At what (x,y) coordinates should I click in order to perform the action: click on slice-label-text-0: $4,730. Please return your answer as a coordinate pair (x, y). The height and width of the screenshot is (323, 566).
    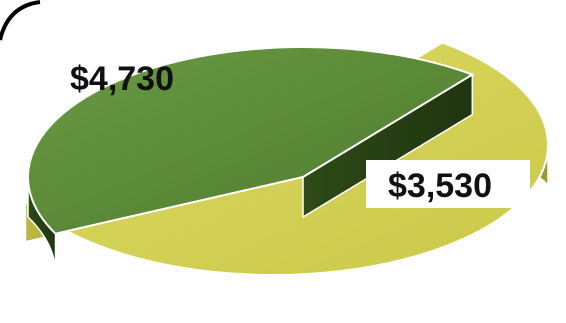
    Looking at the image, I should click on (122, 79).